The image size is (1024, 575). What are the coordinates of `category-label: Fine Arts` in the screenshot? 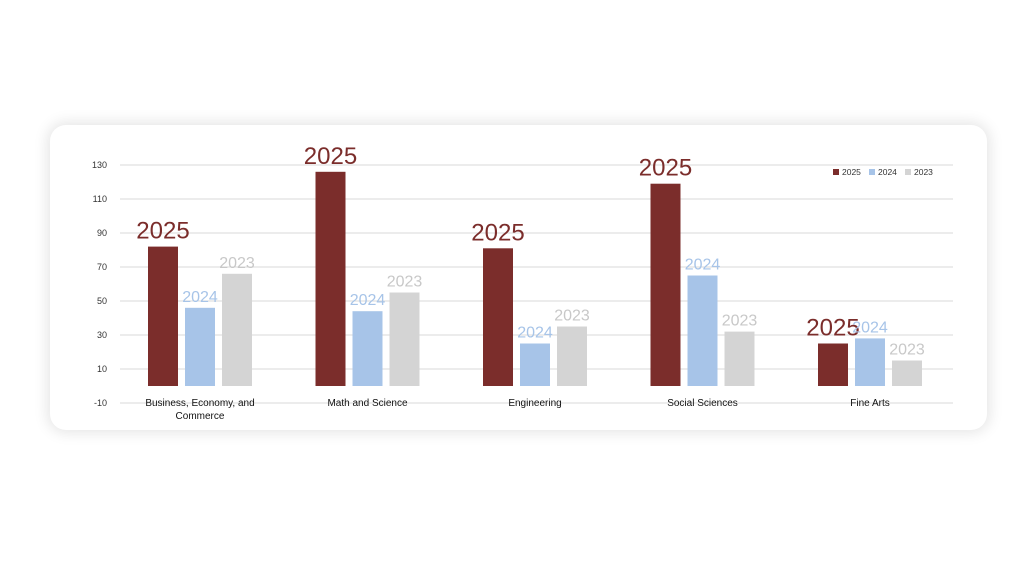 It's located at (869, 403).